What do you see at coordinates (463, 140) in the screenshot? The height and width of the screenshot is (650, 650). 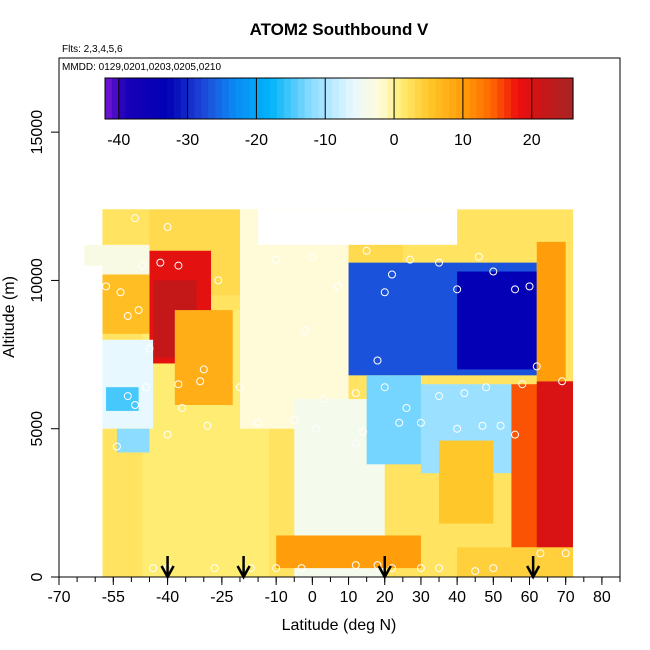 I see `colorbar-tick-label: 10` at bounding box center [463, 140].